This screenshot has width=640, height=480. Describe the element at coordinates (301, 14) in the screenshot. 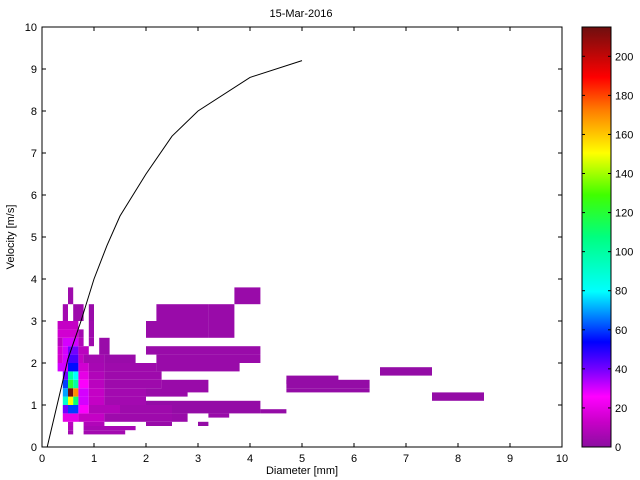

I see `chart-title: 15-Mar-2016` at that location.